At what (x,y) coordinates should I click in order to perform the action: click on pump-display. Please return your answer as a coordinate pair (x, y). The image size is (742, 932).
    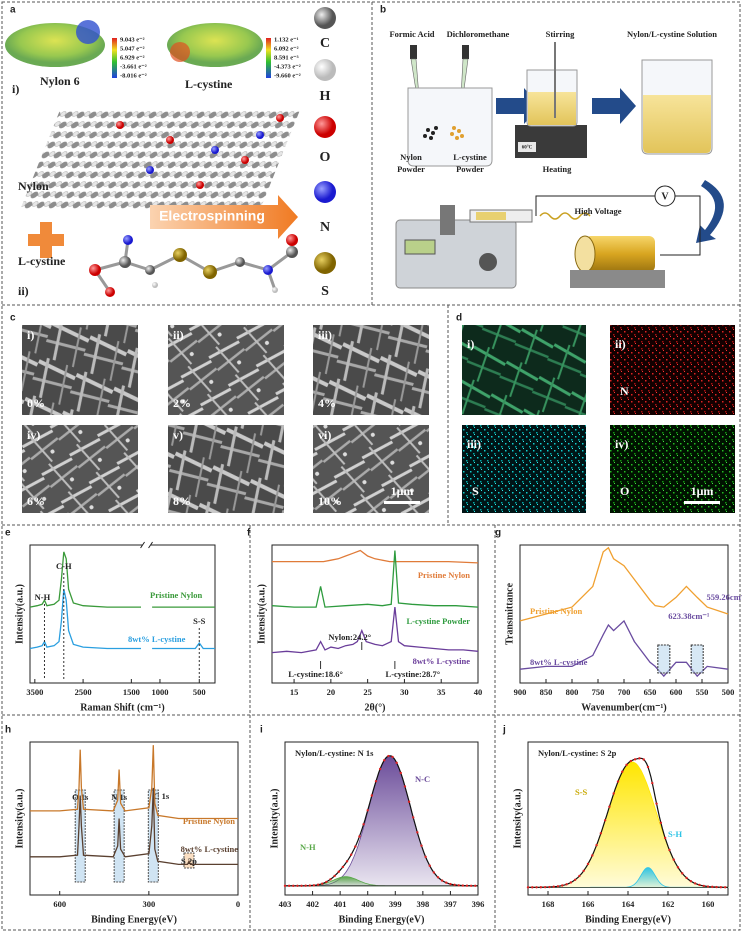
    Looking at the image, I should click on (420, 247).